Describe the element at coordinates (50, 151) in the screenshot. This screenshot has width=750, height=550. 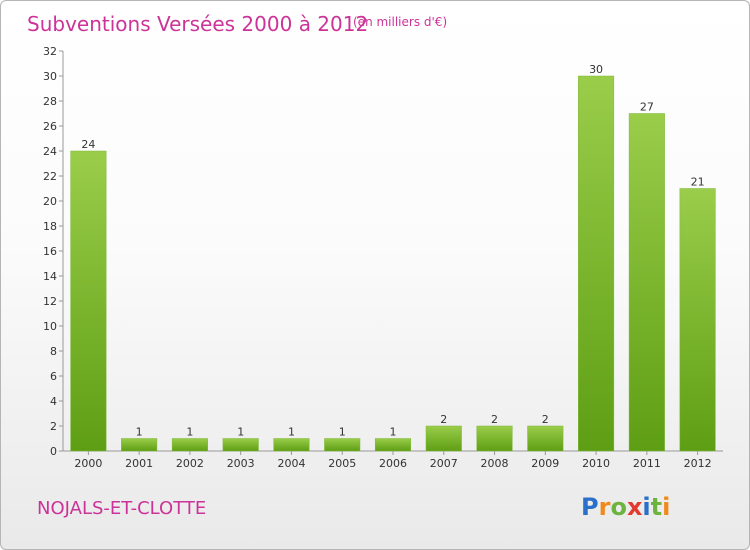
I see `y-tick-label: 24` at that location.